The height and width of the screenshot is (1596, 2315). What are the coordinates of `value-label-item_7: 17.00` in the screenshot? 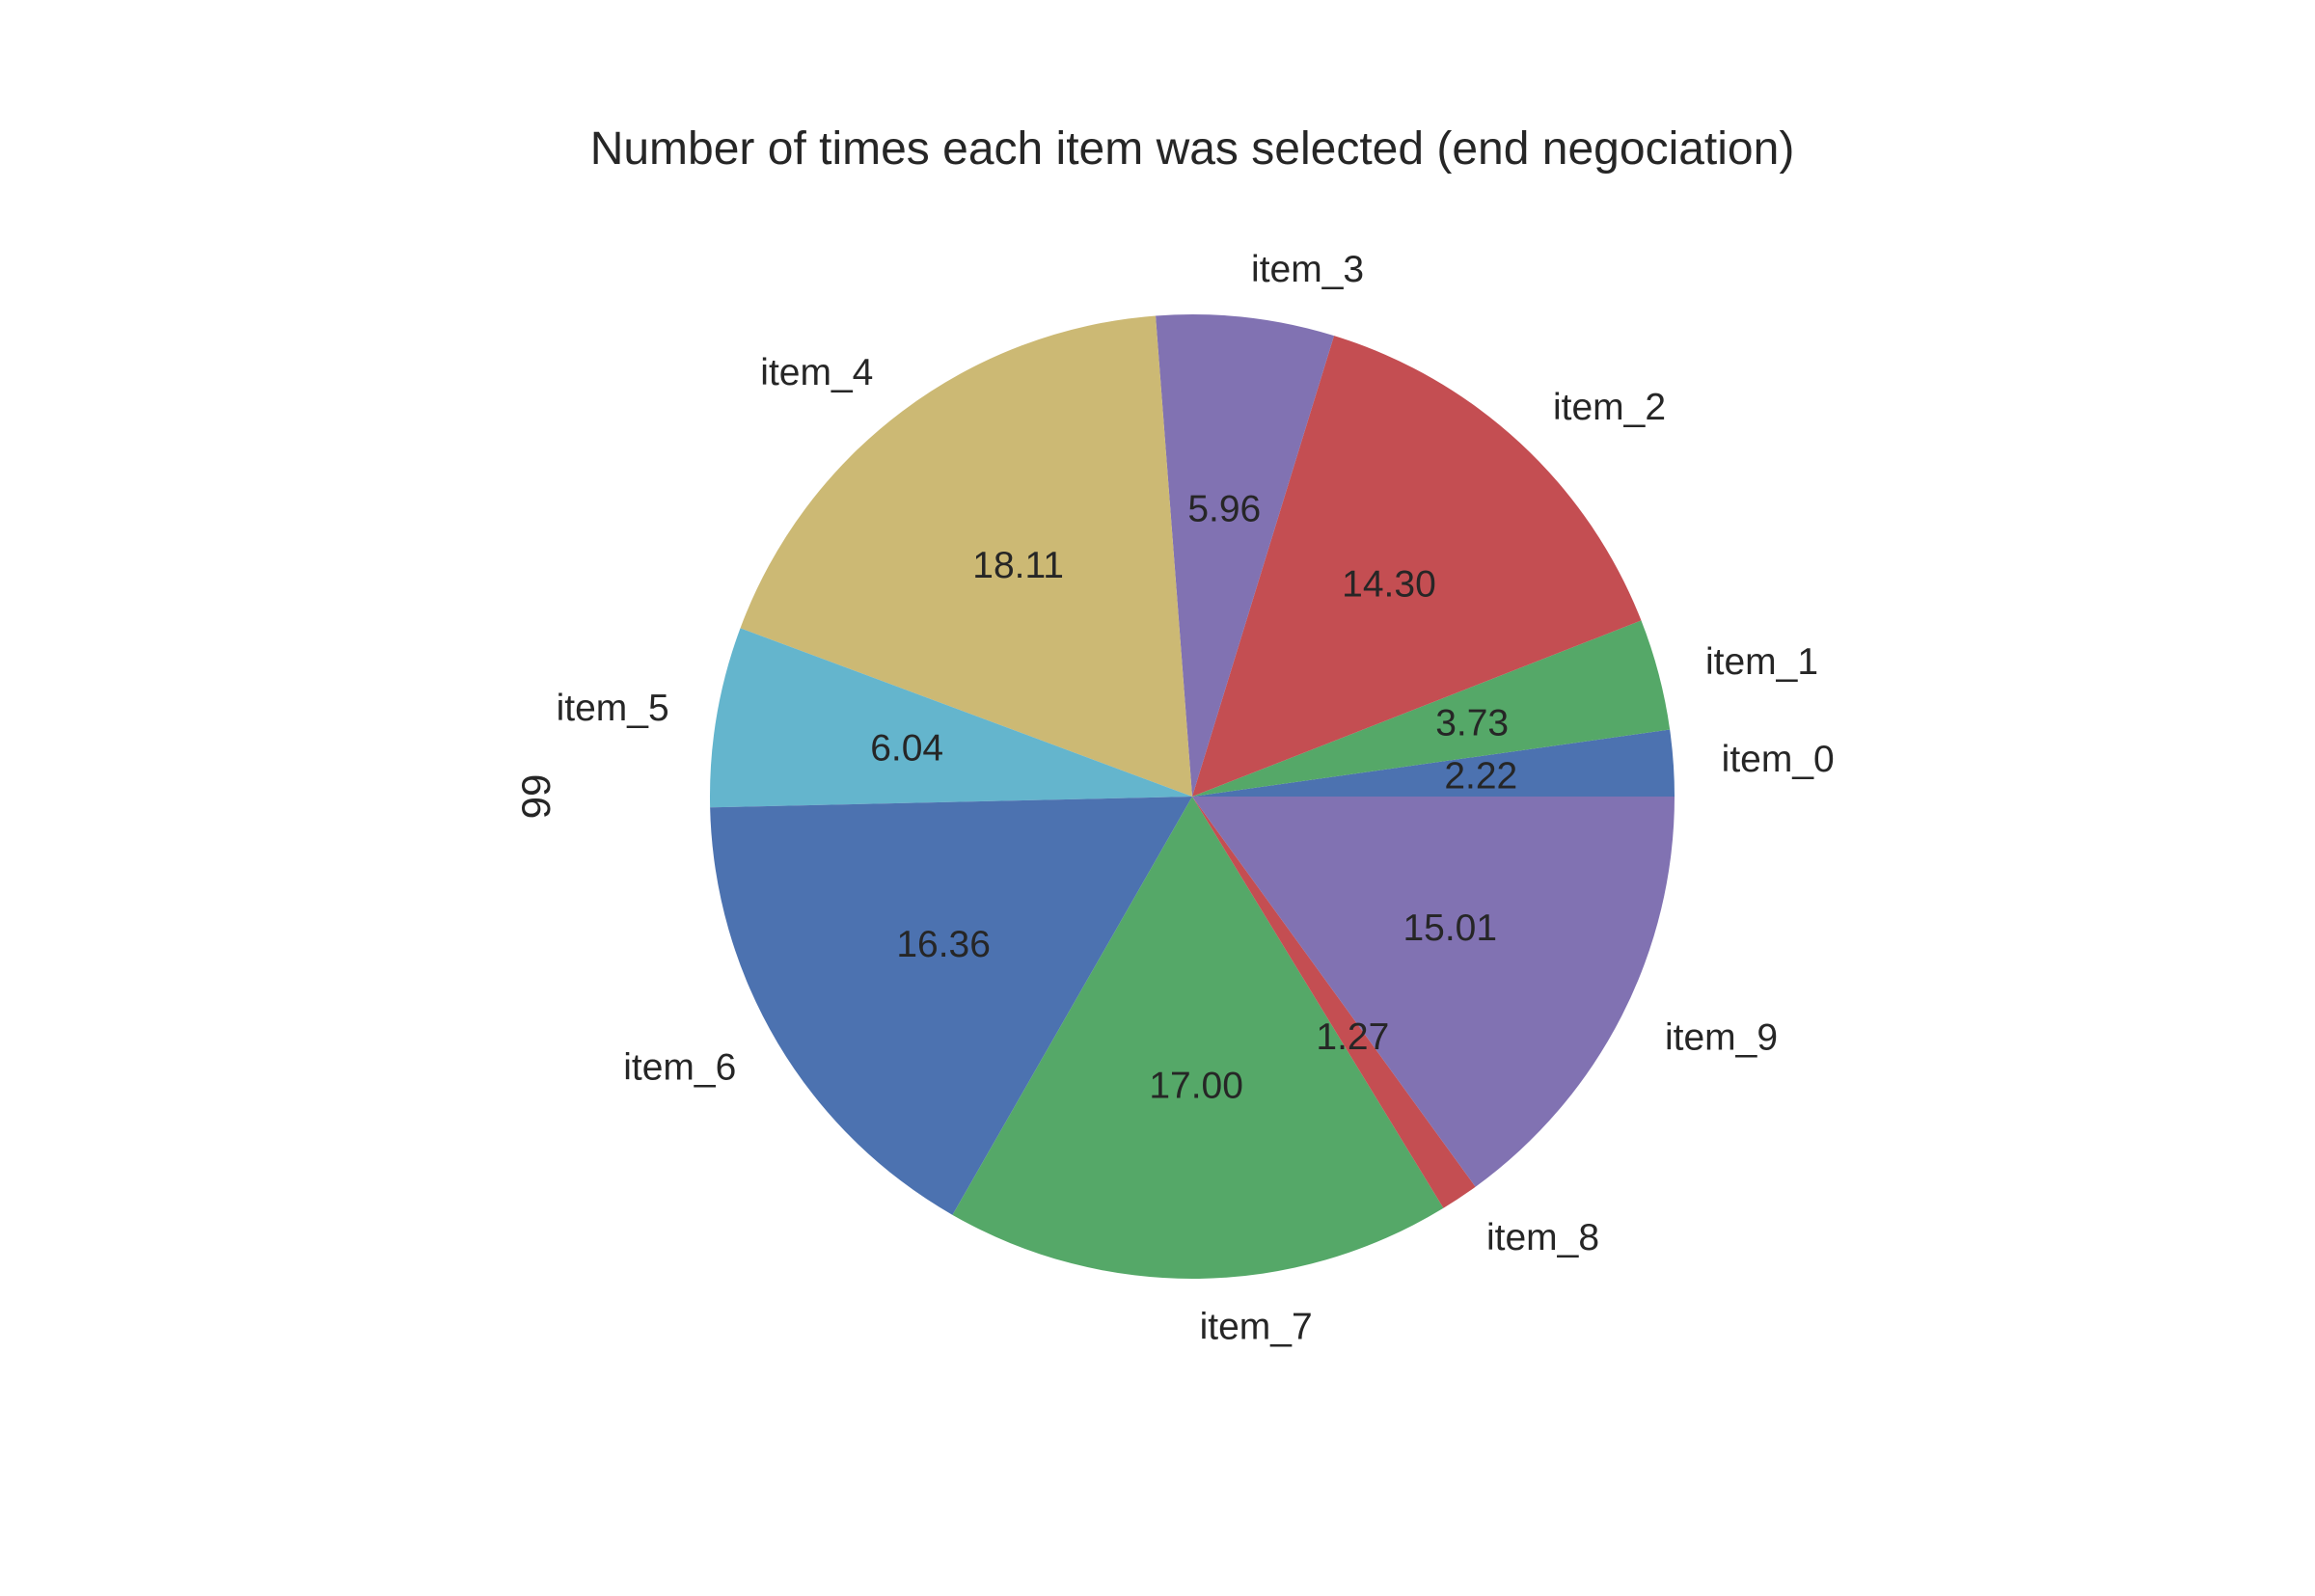 It's located at (1196, 1086).